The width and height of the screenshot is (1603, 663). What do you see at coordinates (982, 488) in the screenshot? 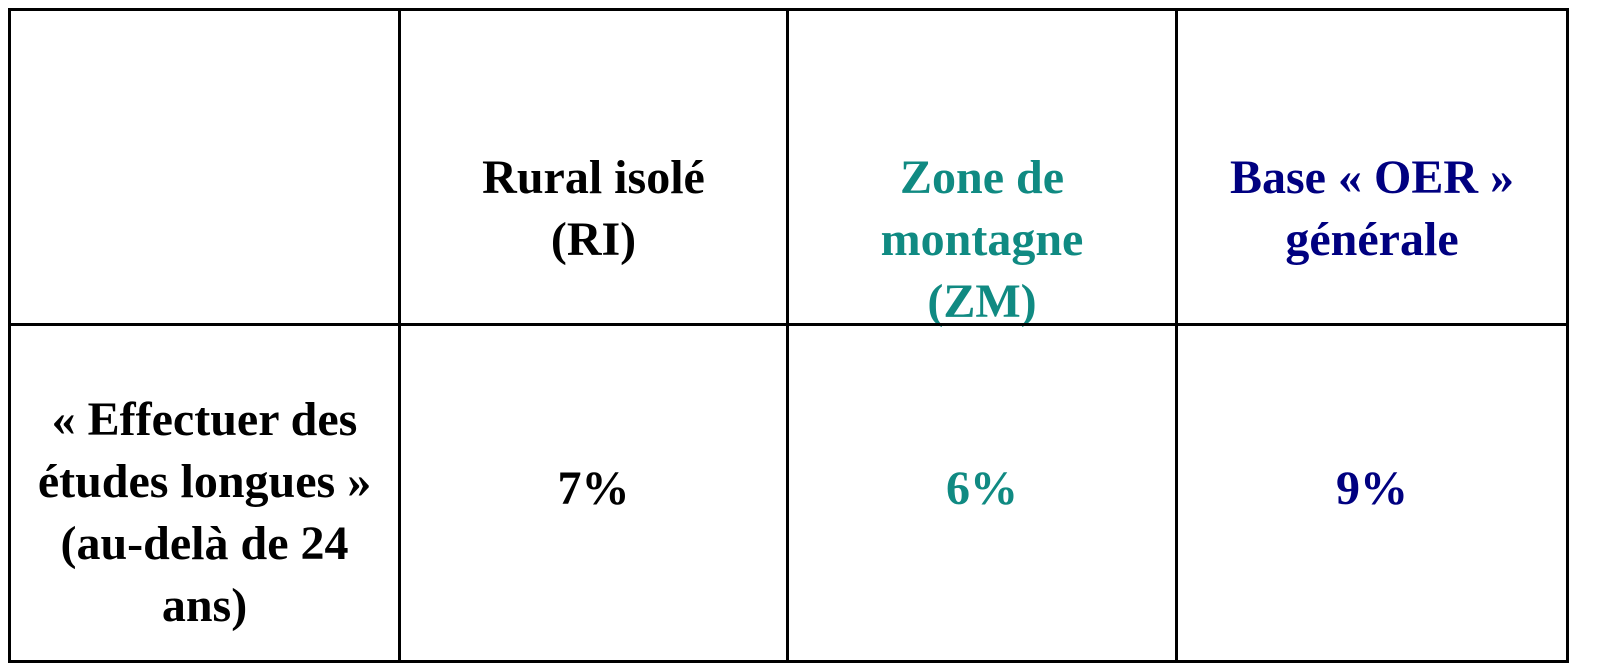
I see `value: 6%` at bounding box center [982, 488].